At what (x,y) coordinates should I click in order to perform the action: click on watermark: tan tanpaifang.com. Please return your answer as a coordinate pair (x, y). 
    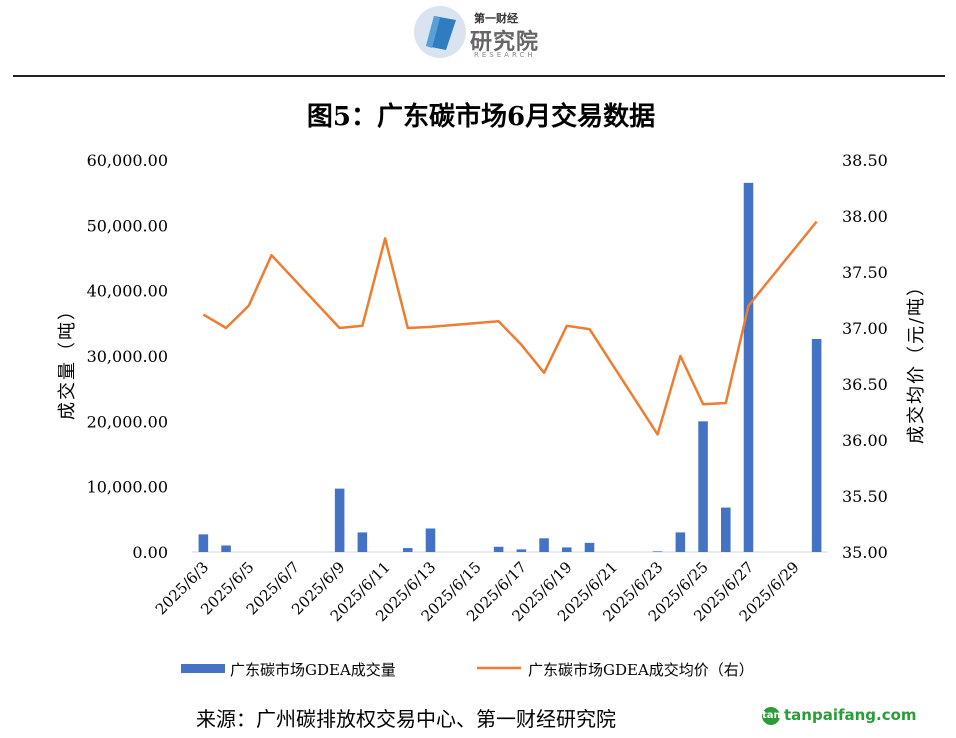
    Looking at the image, I should click on (839, 715).